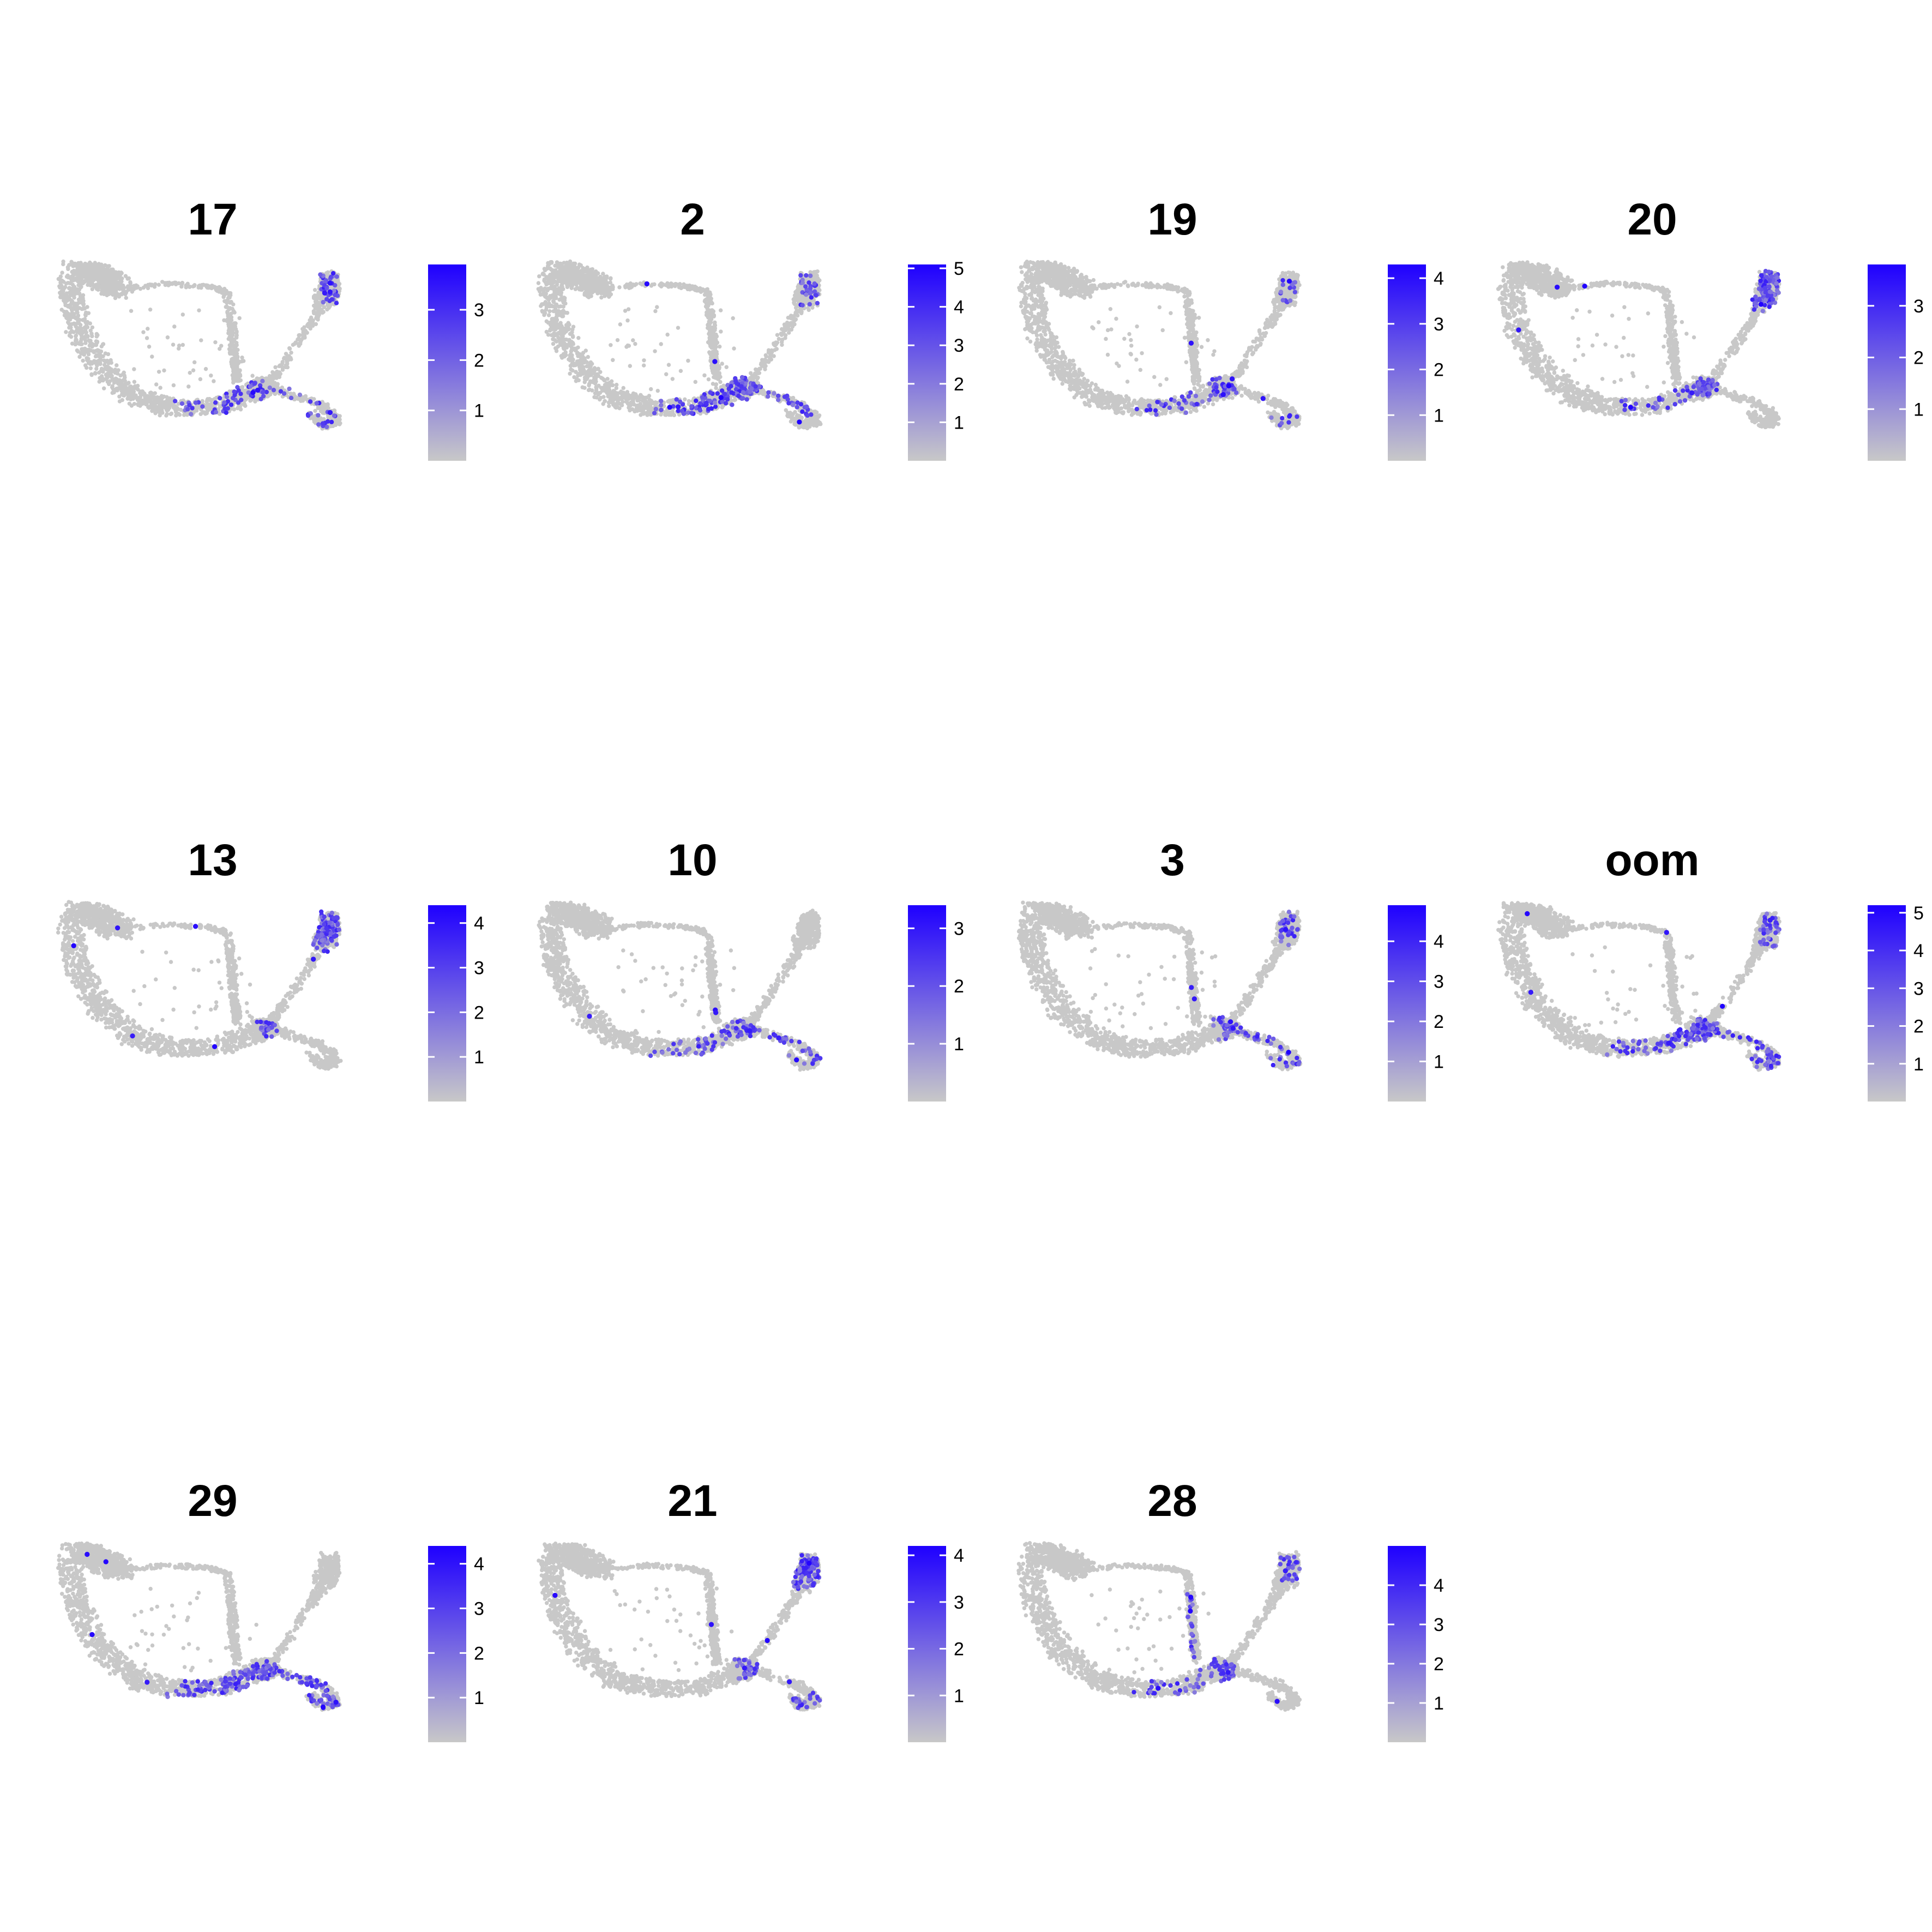 Image resolution: width=1932 pixels, height=1932 pixels. I want to click on umap-scatter, so click(199, 345).